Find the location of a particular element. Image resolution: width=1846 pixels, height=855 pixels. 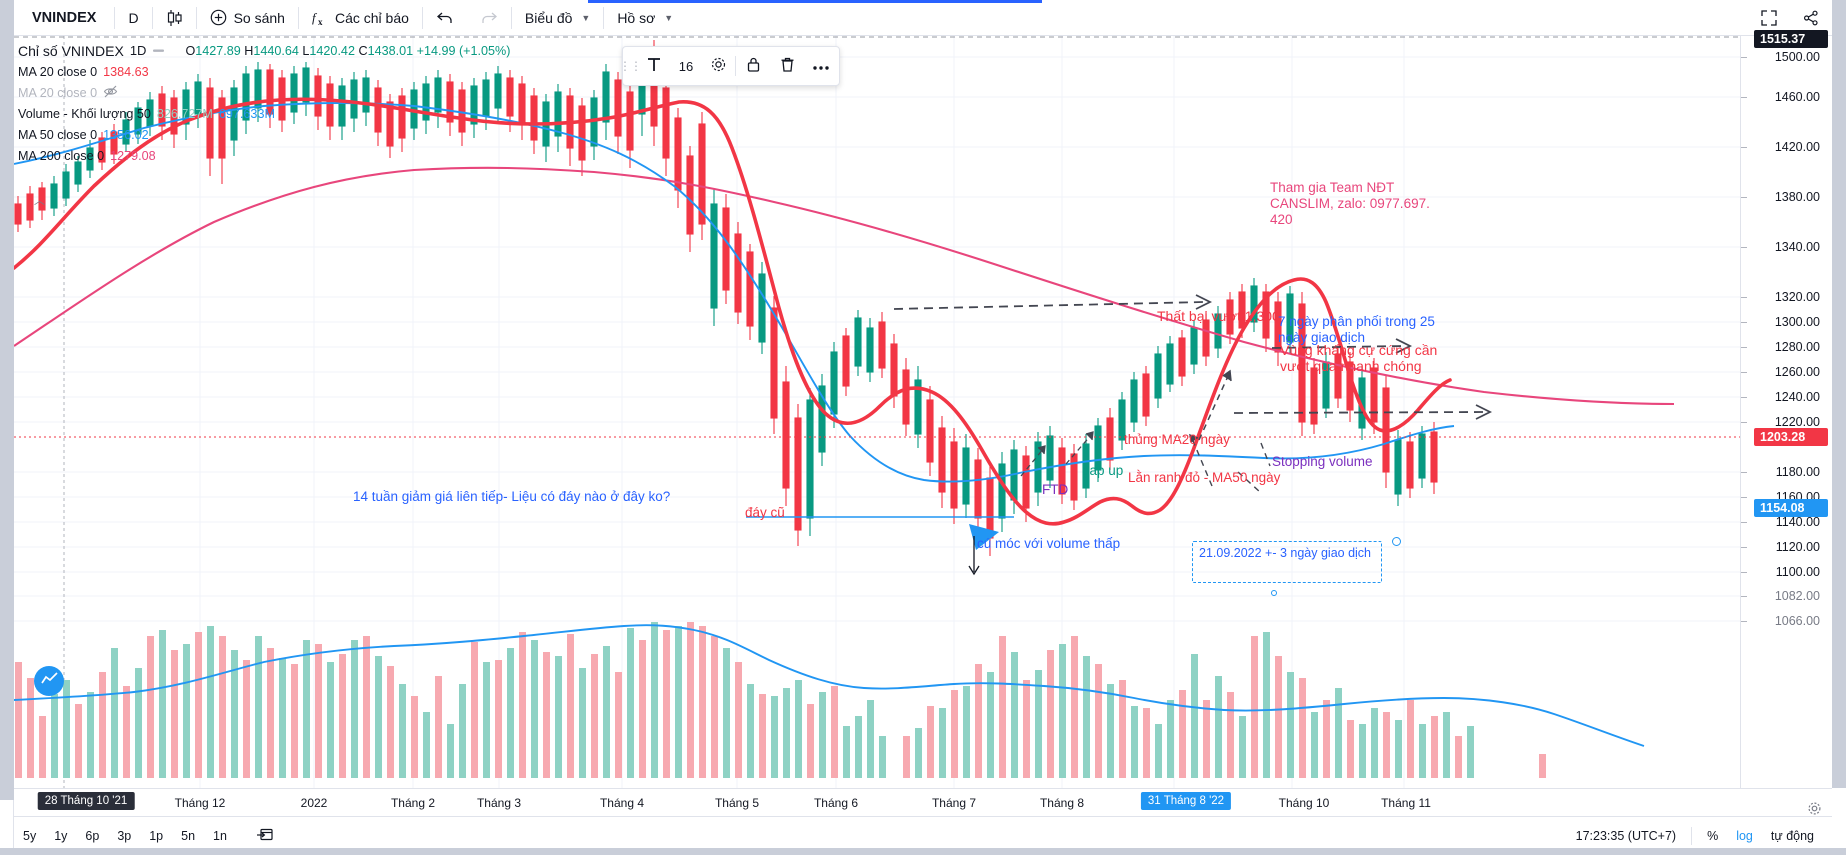

redo-button is located at coordinates (489, 18).